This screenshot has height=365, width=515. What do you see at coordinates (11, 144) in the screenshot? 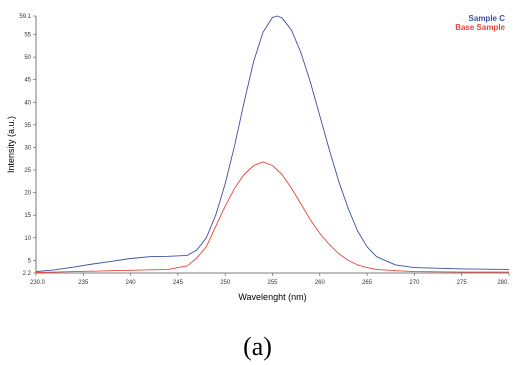
I see `y-axis-title: Intensity (a.u.)` at bounding box center [11, 144].